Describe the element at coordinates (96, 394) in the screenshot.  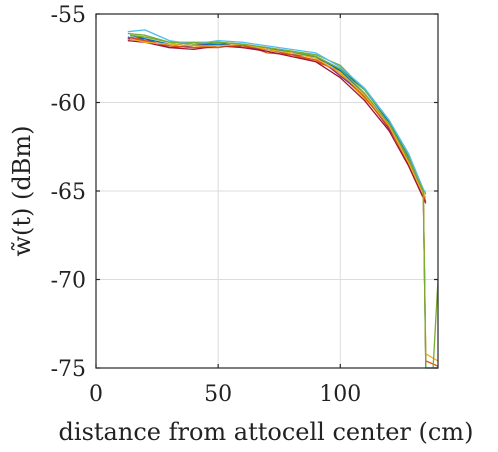
I see `x-tick-label-0: 0` at that location.